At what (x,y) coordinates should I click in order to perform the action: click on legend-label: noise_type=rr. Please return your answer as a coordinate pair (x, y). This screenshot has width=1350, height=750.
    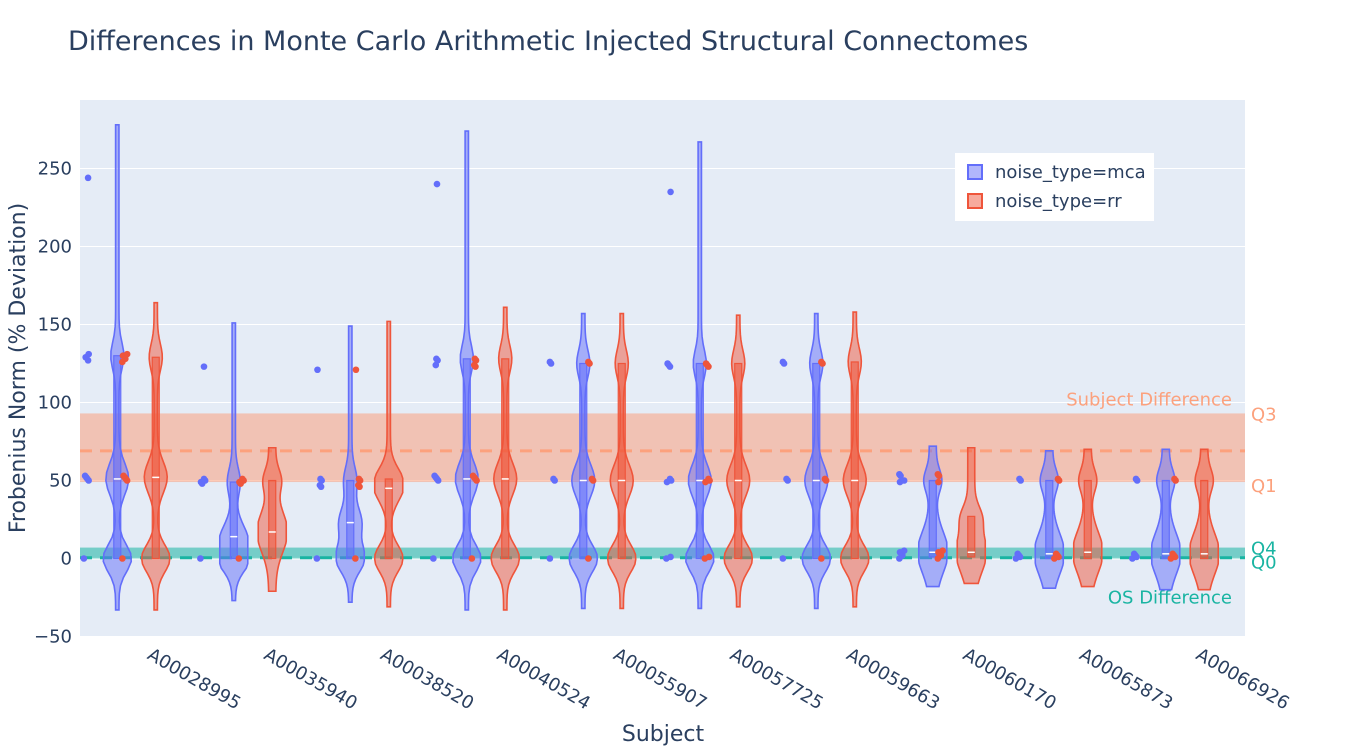
    Looking at the image, I should click on (1058, 201).